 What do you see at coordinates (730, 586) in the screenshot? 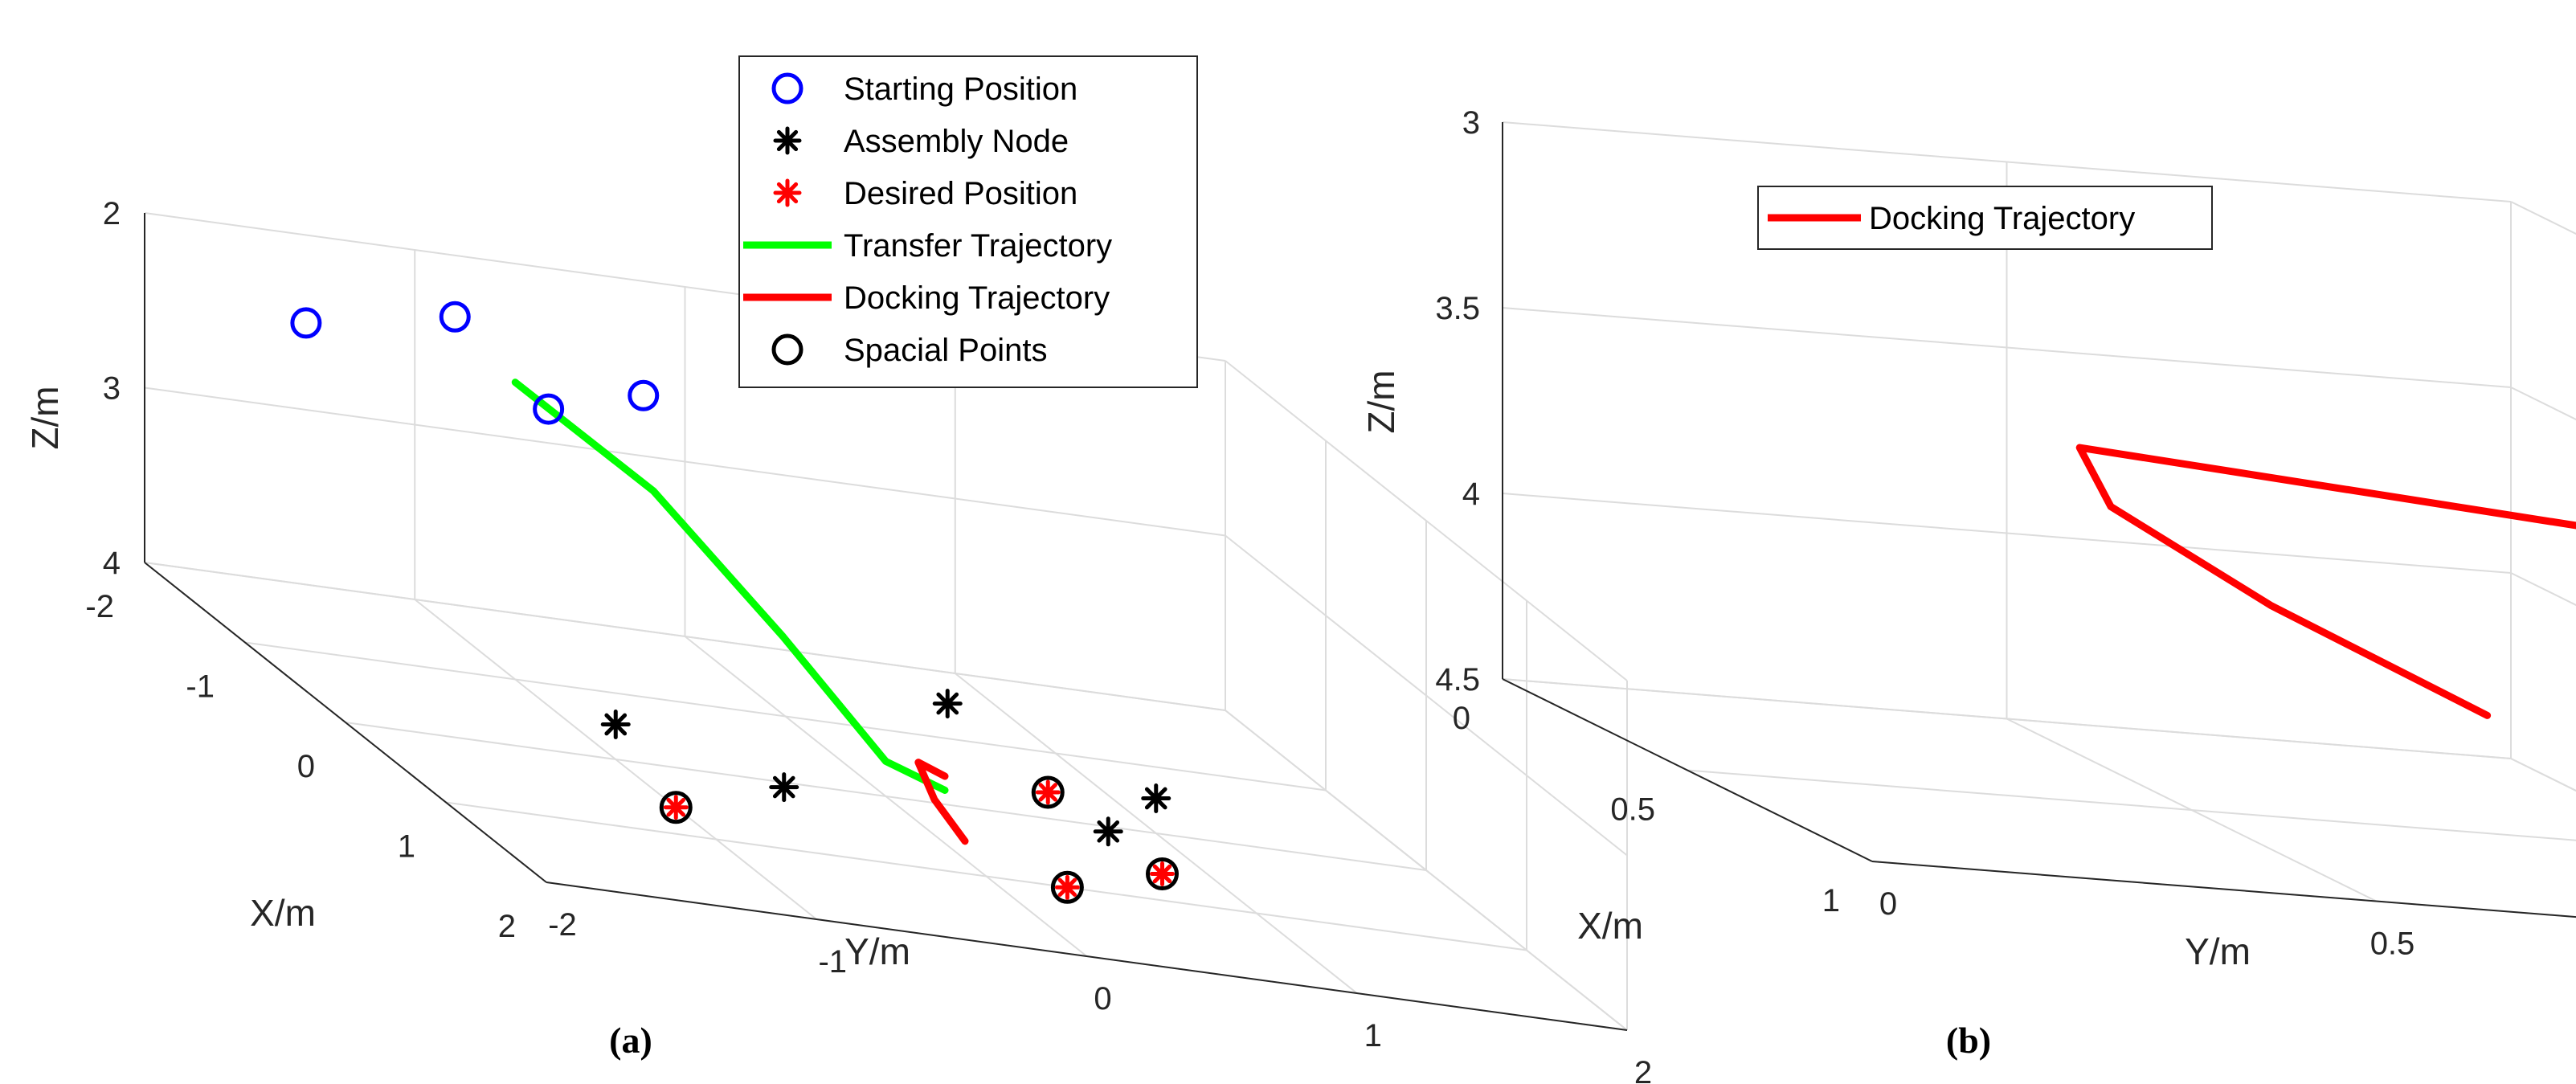
I see `transfer-trajectory` at bounding box center [730, 586].